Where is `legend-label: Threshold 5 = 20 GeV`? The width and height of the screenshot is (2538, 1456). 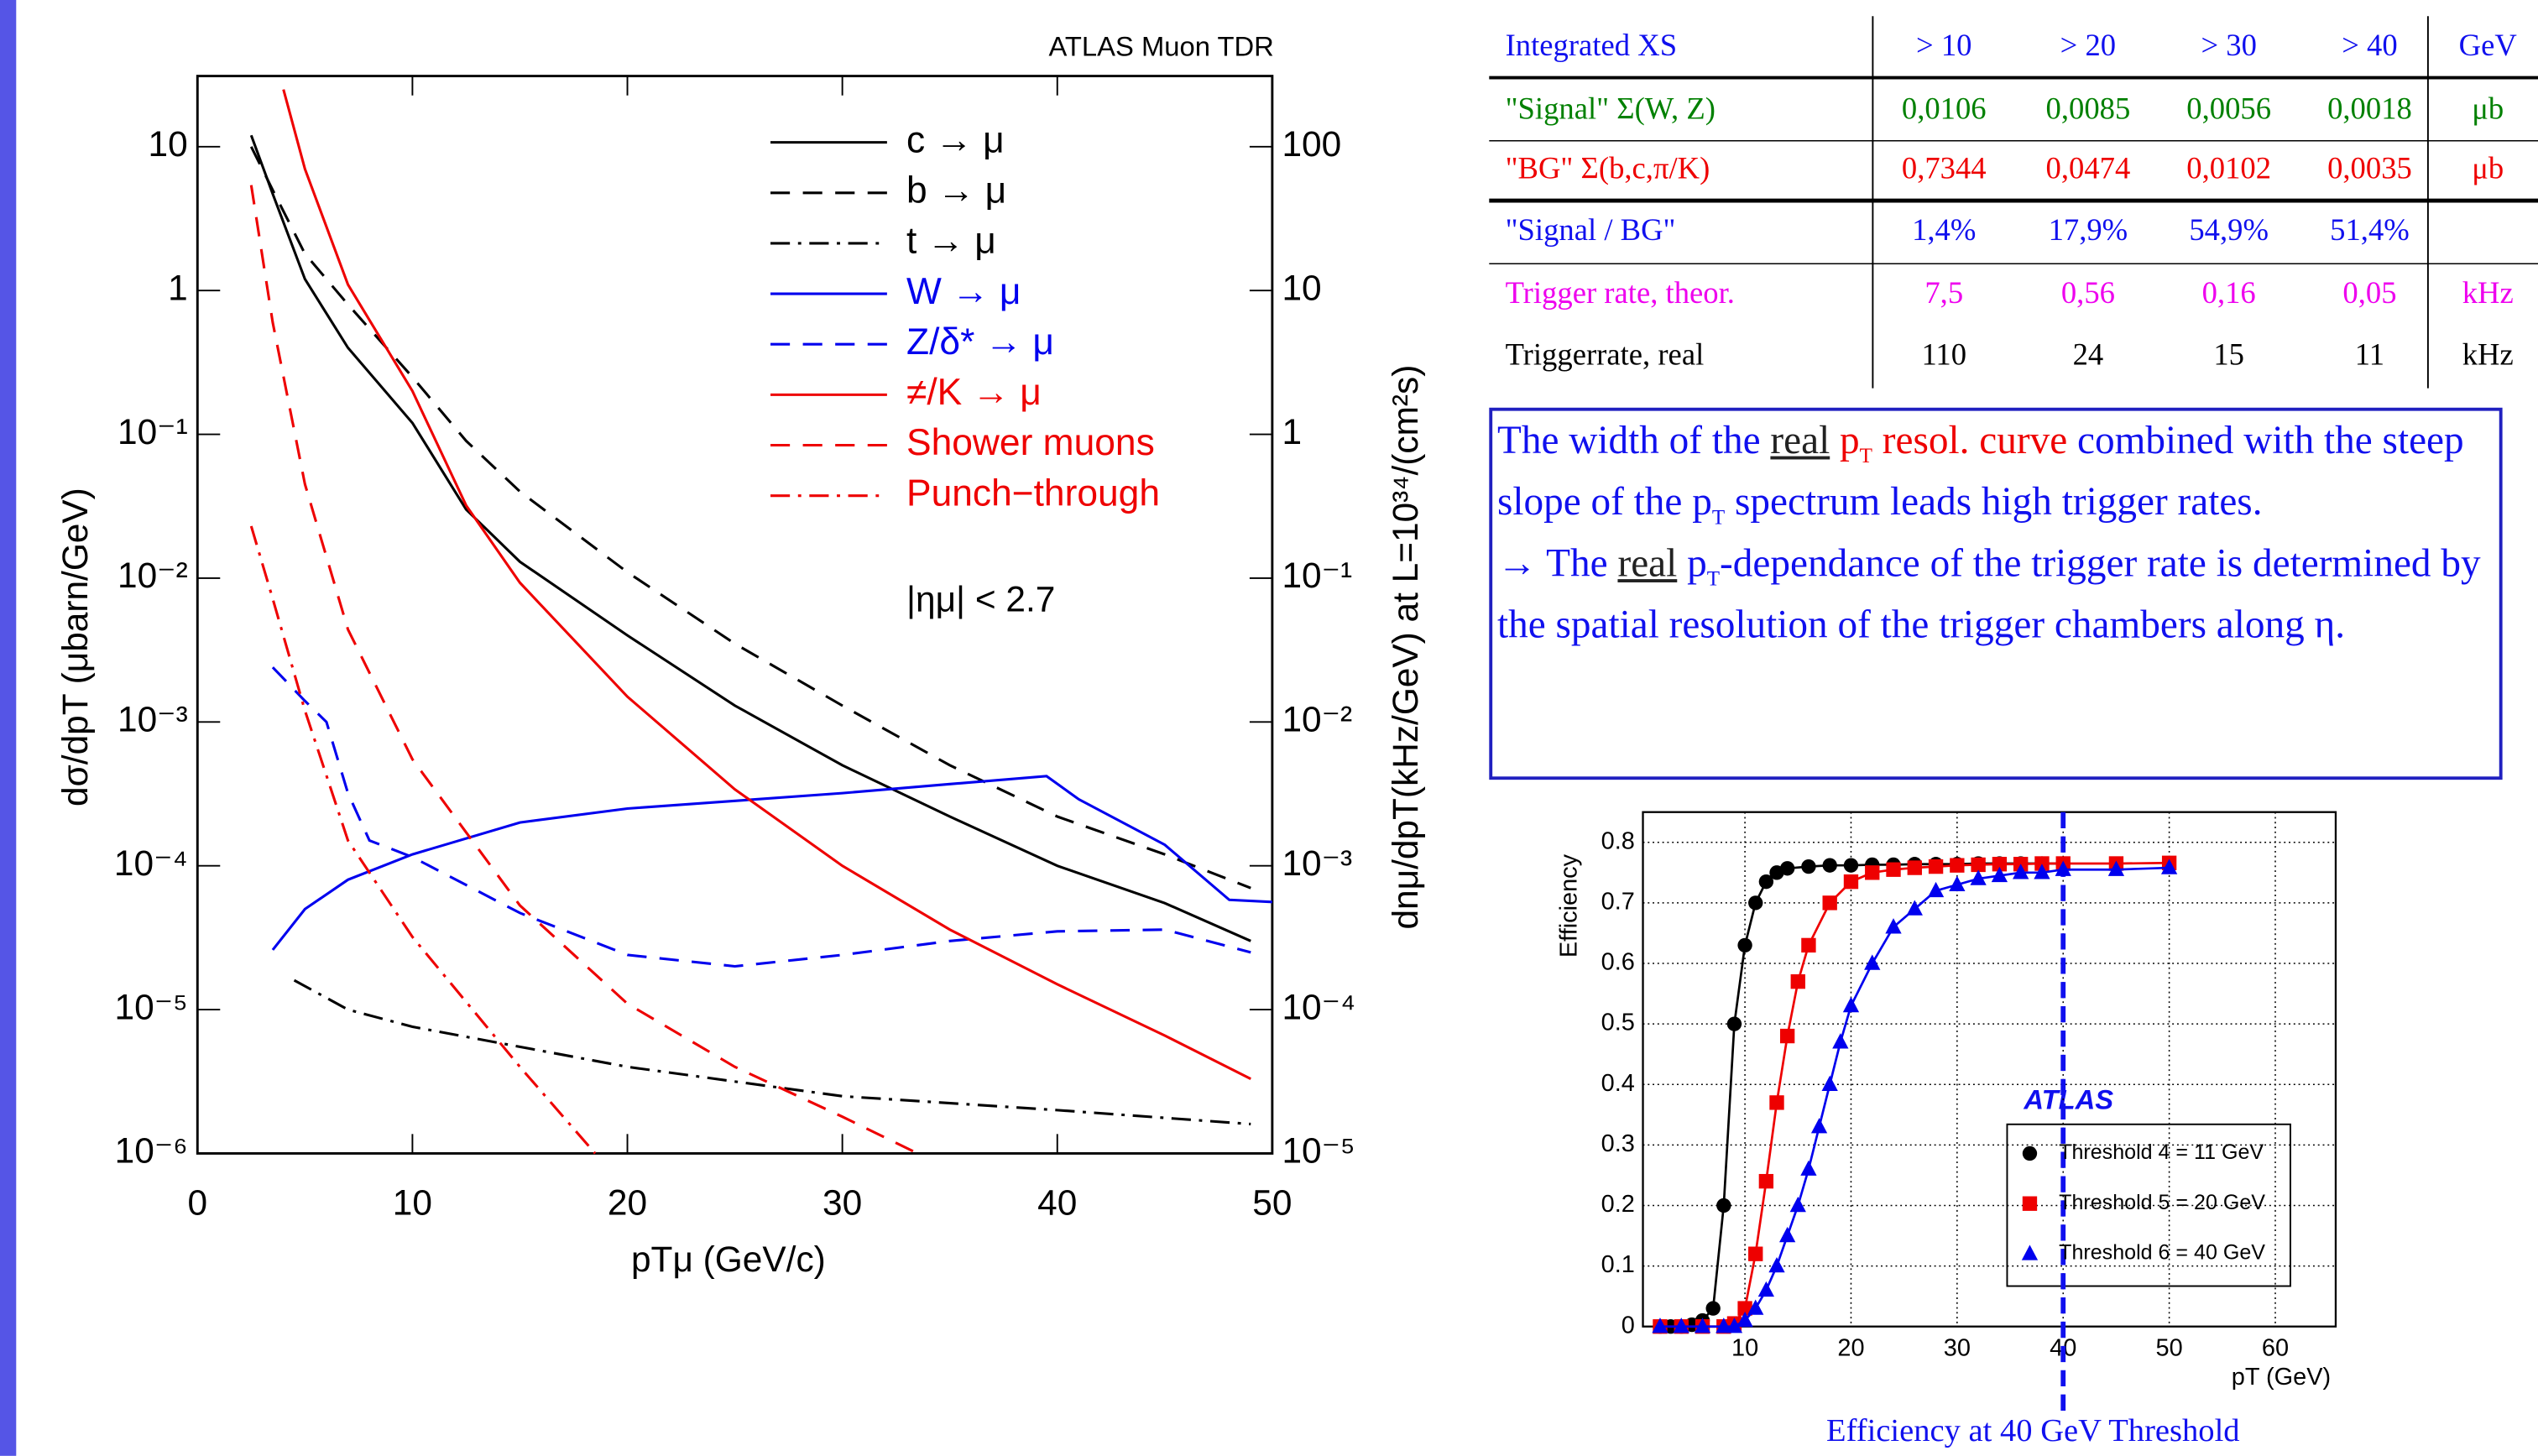
legend-label: Threshold 5 = 20 GeV is located at coordinates (2162, 1202).